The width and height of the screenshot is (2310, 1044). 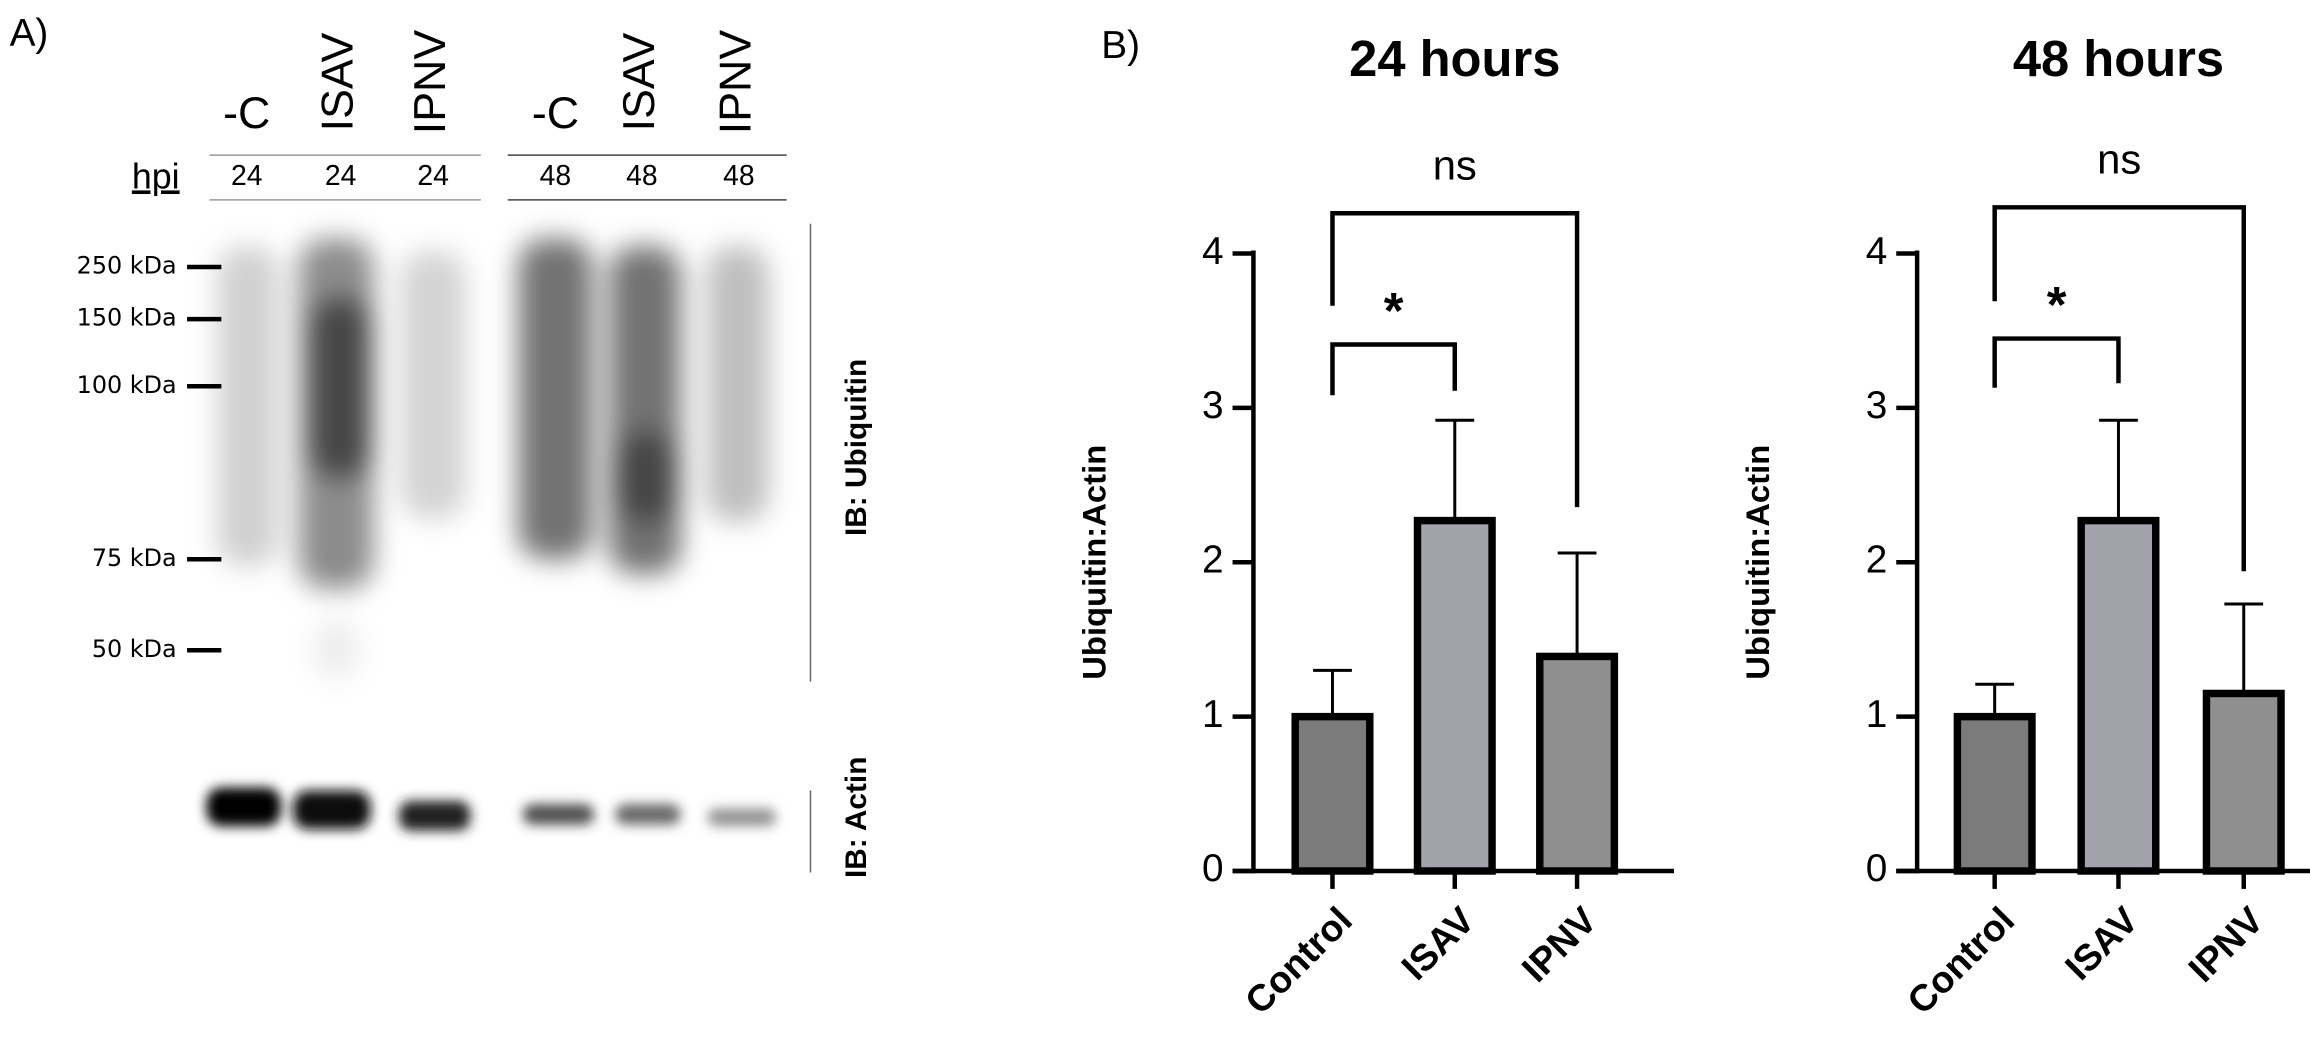 What do you see at coordinates (156, 176) in the screenshot?
I see `hpi-label: hpi` at bounding box center [156, 176].